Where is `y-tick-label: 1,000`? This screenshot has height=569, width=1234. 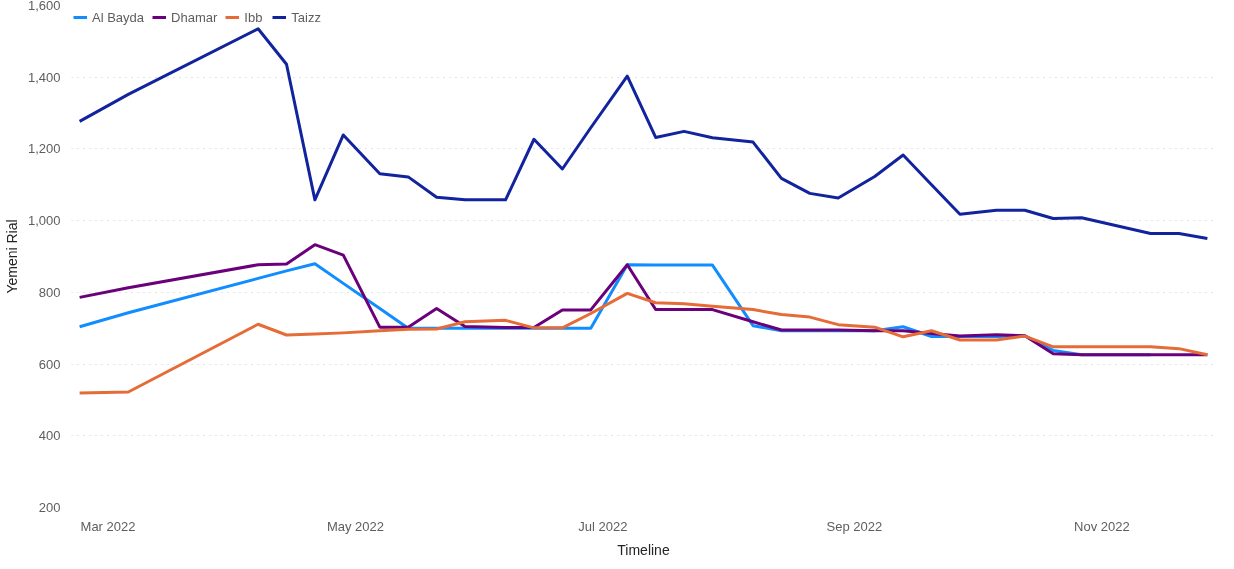 y-tick-label: 1,000 is located at coordinates (44, 221).